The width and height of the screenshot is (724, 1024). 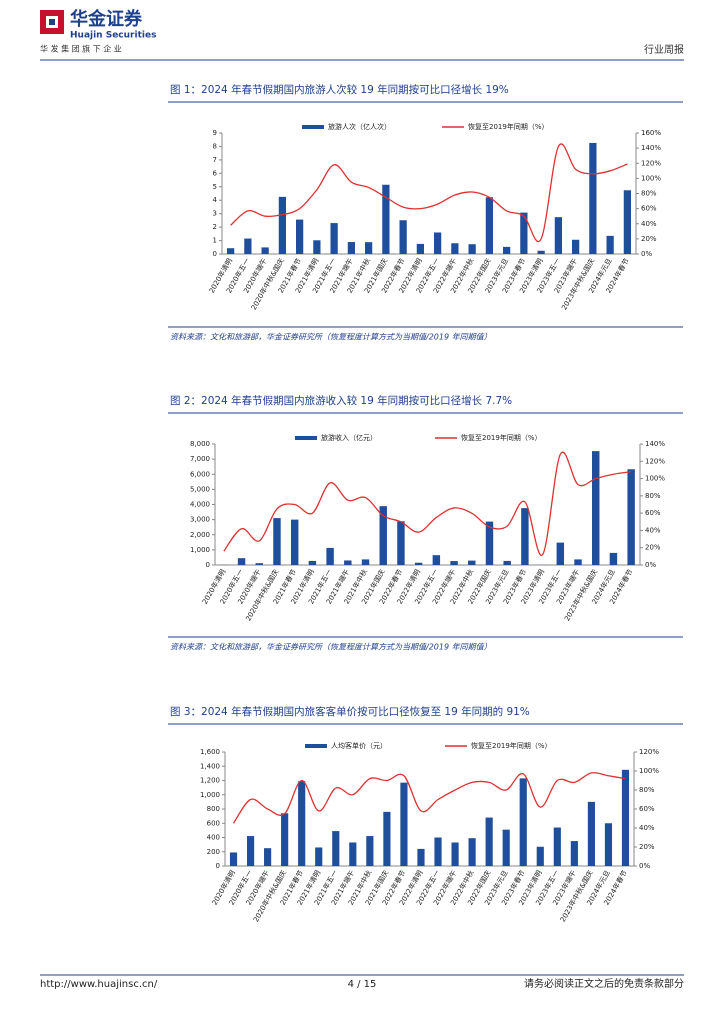 What do you see at coordinates (604, 983) in the screenshot?
I see `disclaimer: 请务必阅读正文之后的免责条款部分` at bounding box center [604, 983].